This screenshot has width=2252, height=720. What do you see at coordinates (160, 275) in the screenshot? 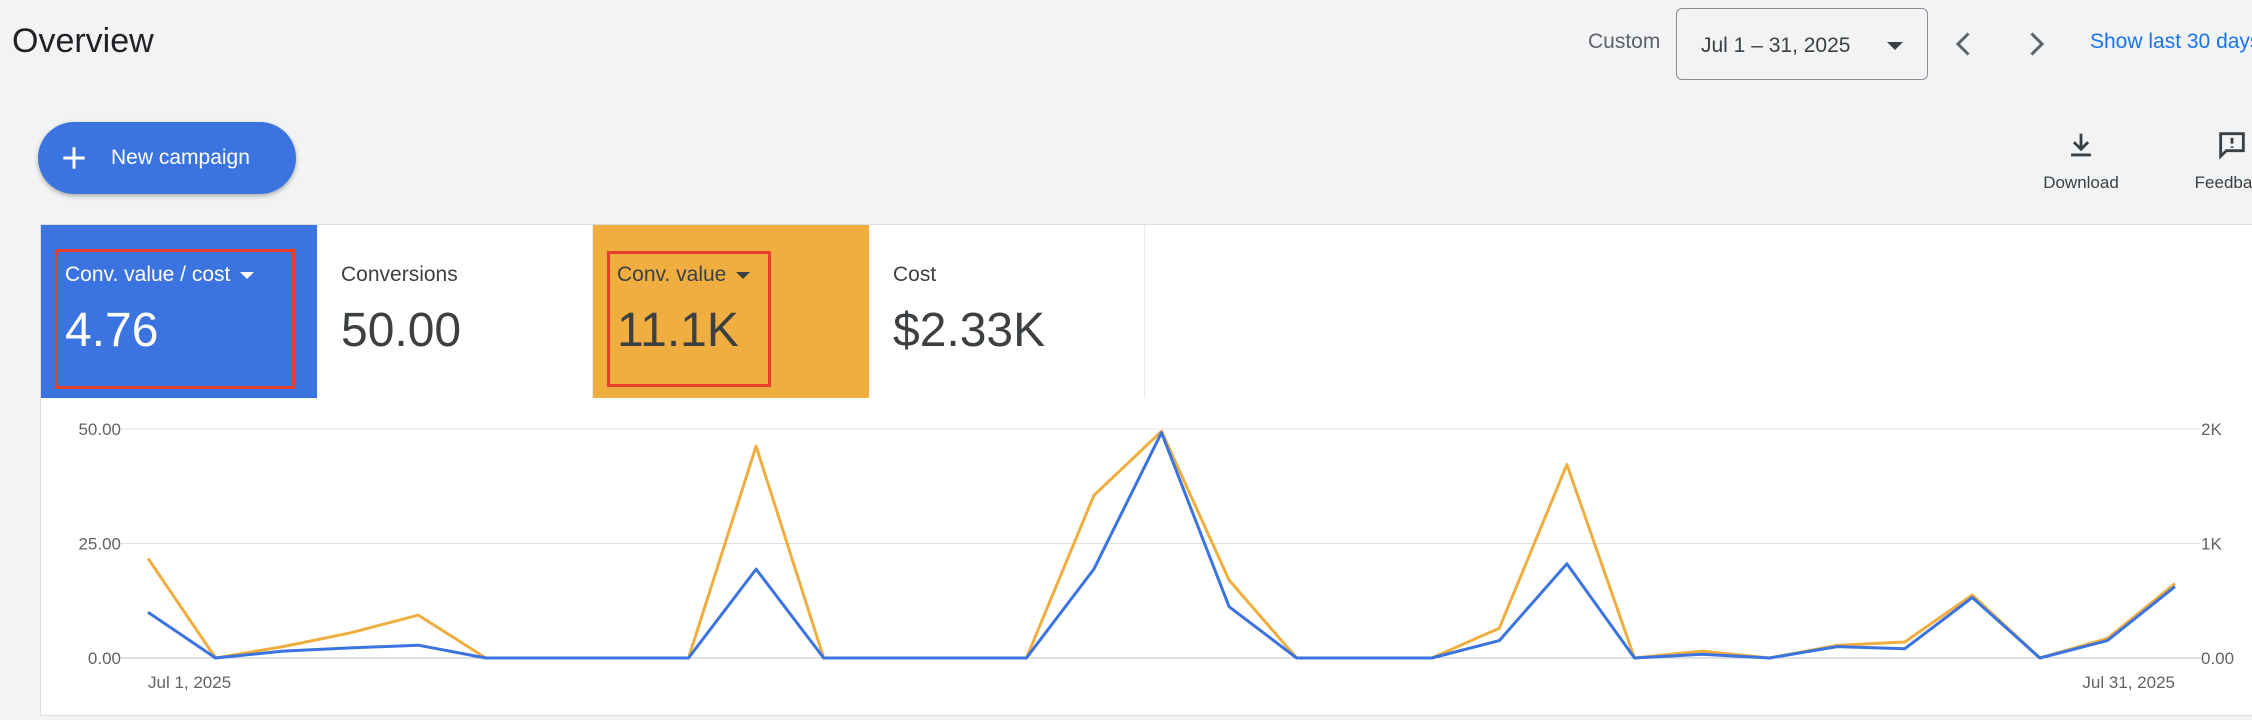
I see `scorecard-label: Conv. value / cost` at bounding box center [160, 275].